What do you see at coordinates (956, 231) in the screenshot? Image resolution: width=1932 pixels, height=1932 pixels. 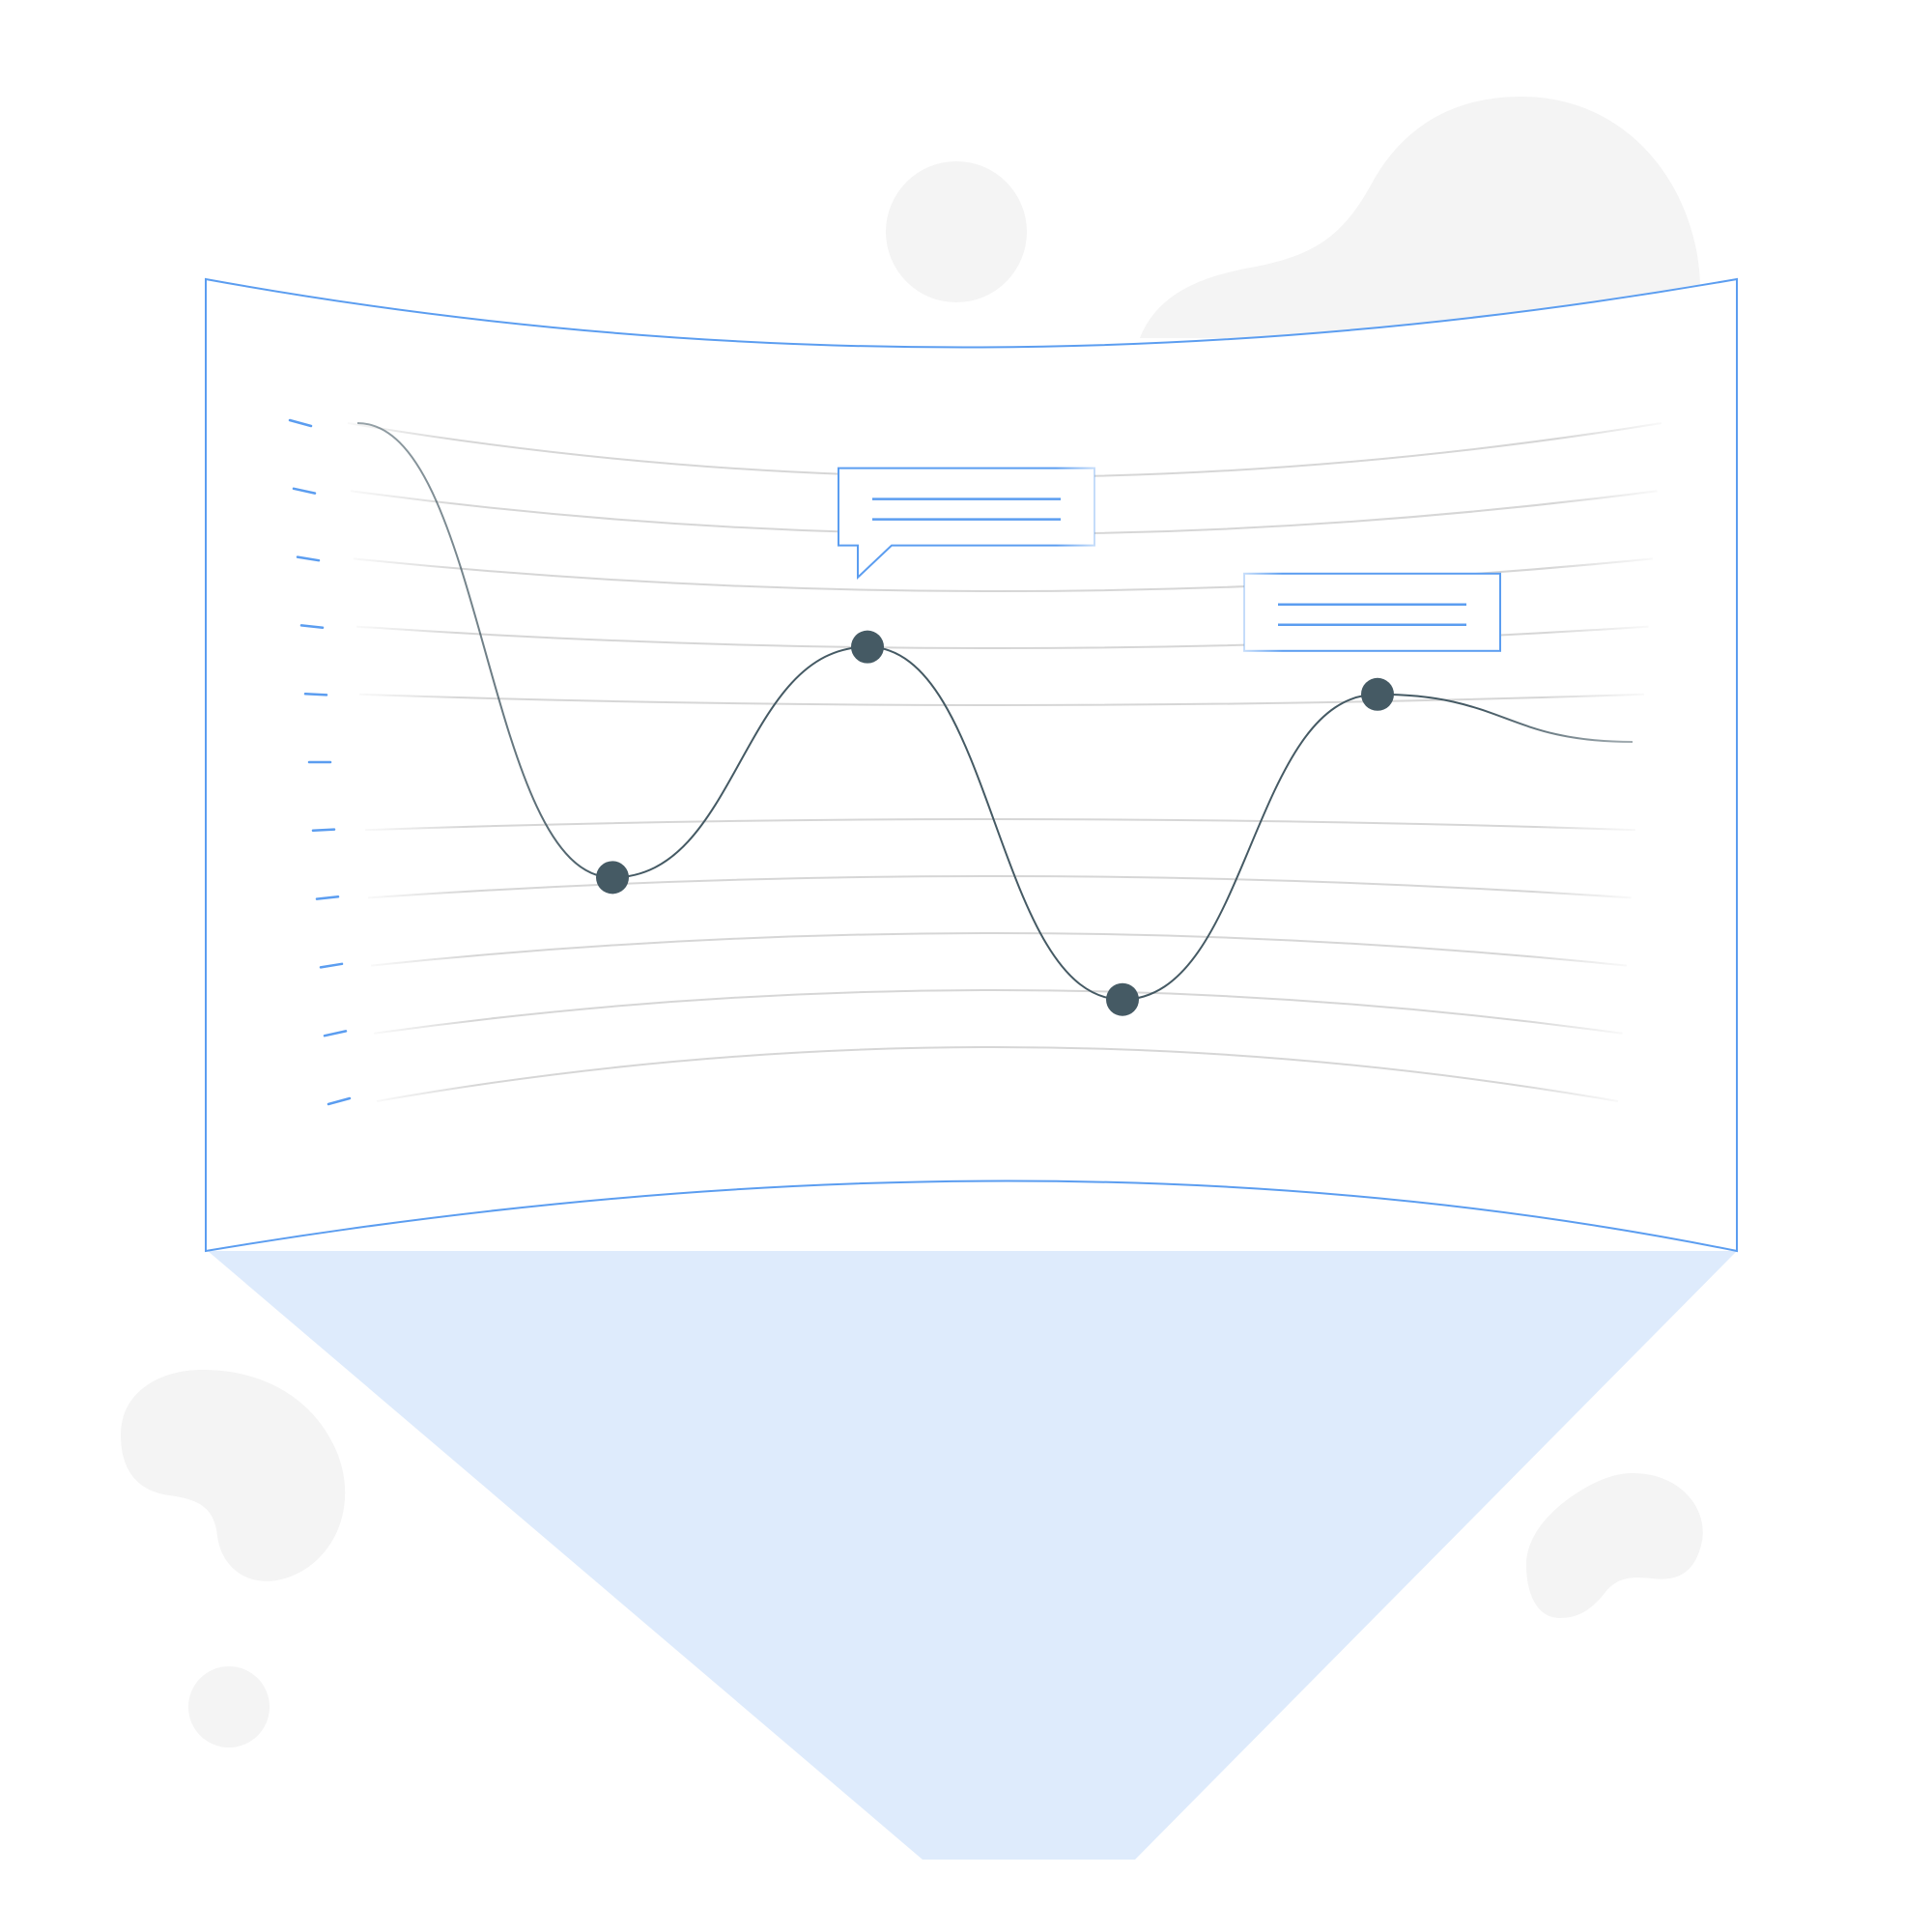 I see `blob-circle-top` at bounding box center [956, 231].